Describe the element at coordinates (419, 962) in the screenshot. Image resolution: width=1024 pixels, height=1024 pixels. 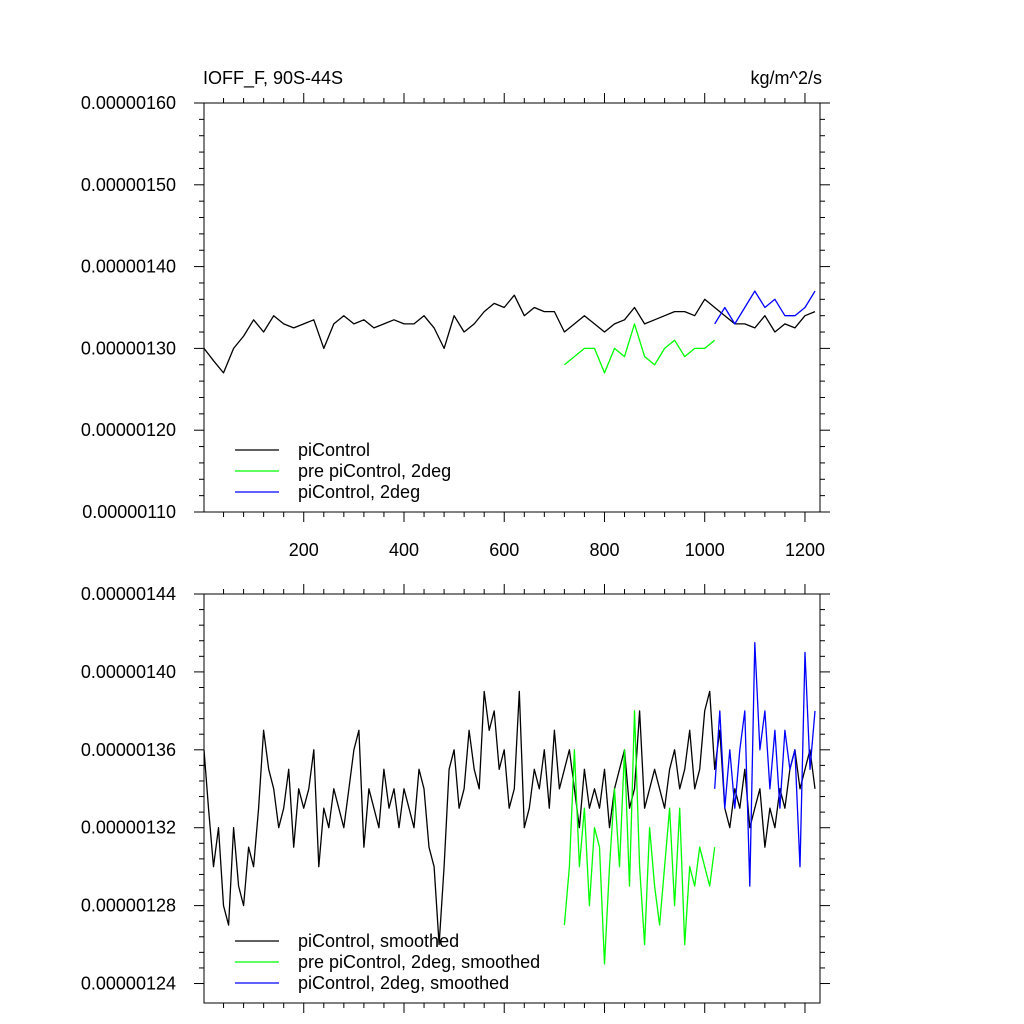
I see `legend-label: pre piControl, 2deg, smoothed` at that location.